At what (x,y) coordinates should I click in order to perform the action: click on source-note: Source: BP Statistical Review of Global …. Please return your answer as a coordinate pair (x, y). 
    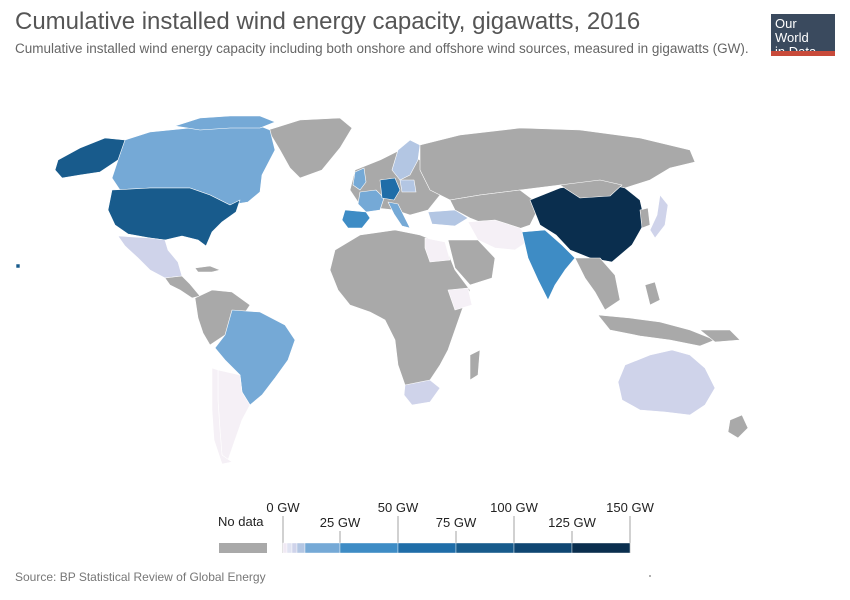
    Looking at the image, I should click on (140, 577).